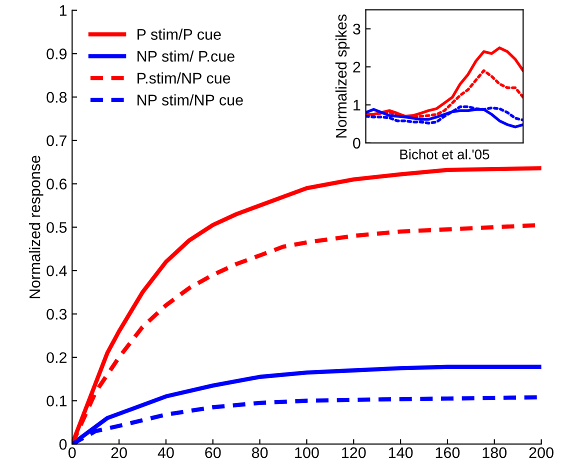 This screenshot has height=467, width=568. I want to click on x-tick-label: 120, so click(354, 452).